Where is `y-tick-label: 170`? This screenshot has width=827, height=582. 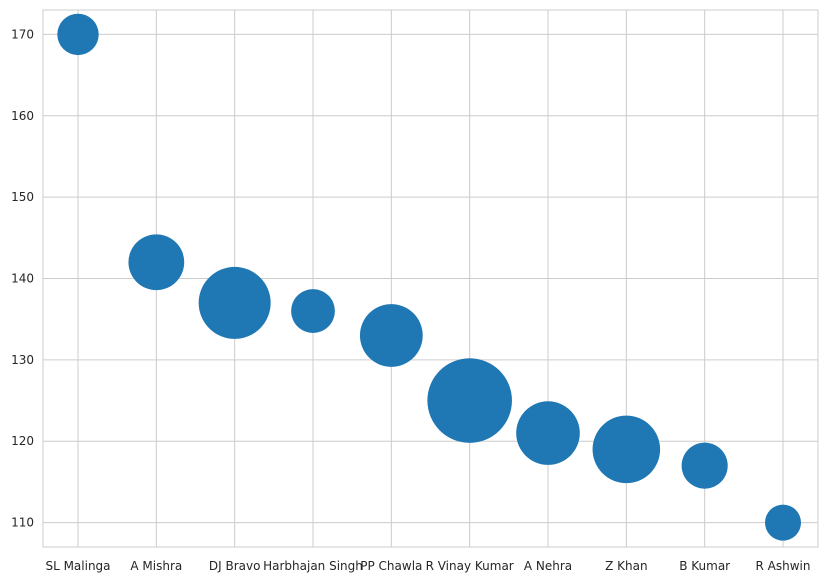
y-tick-label: 170 is located at coordinates (22, 34).